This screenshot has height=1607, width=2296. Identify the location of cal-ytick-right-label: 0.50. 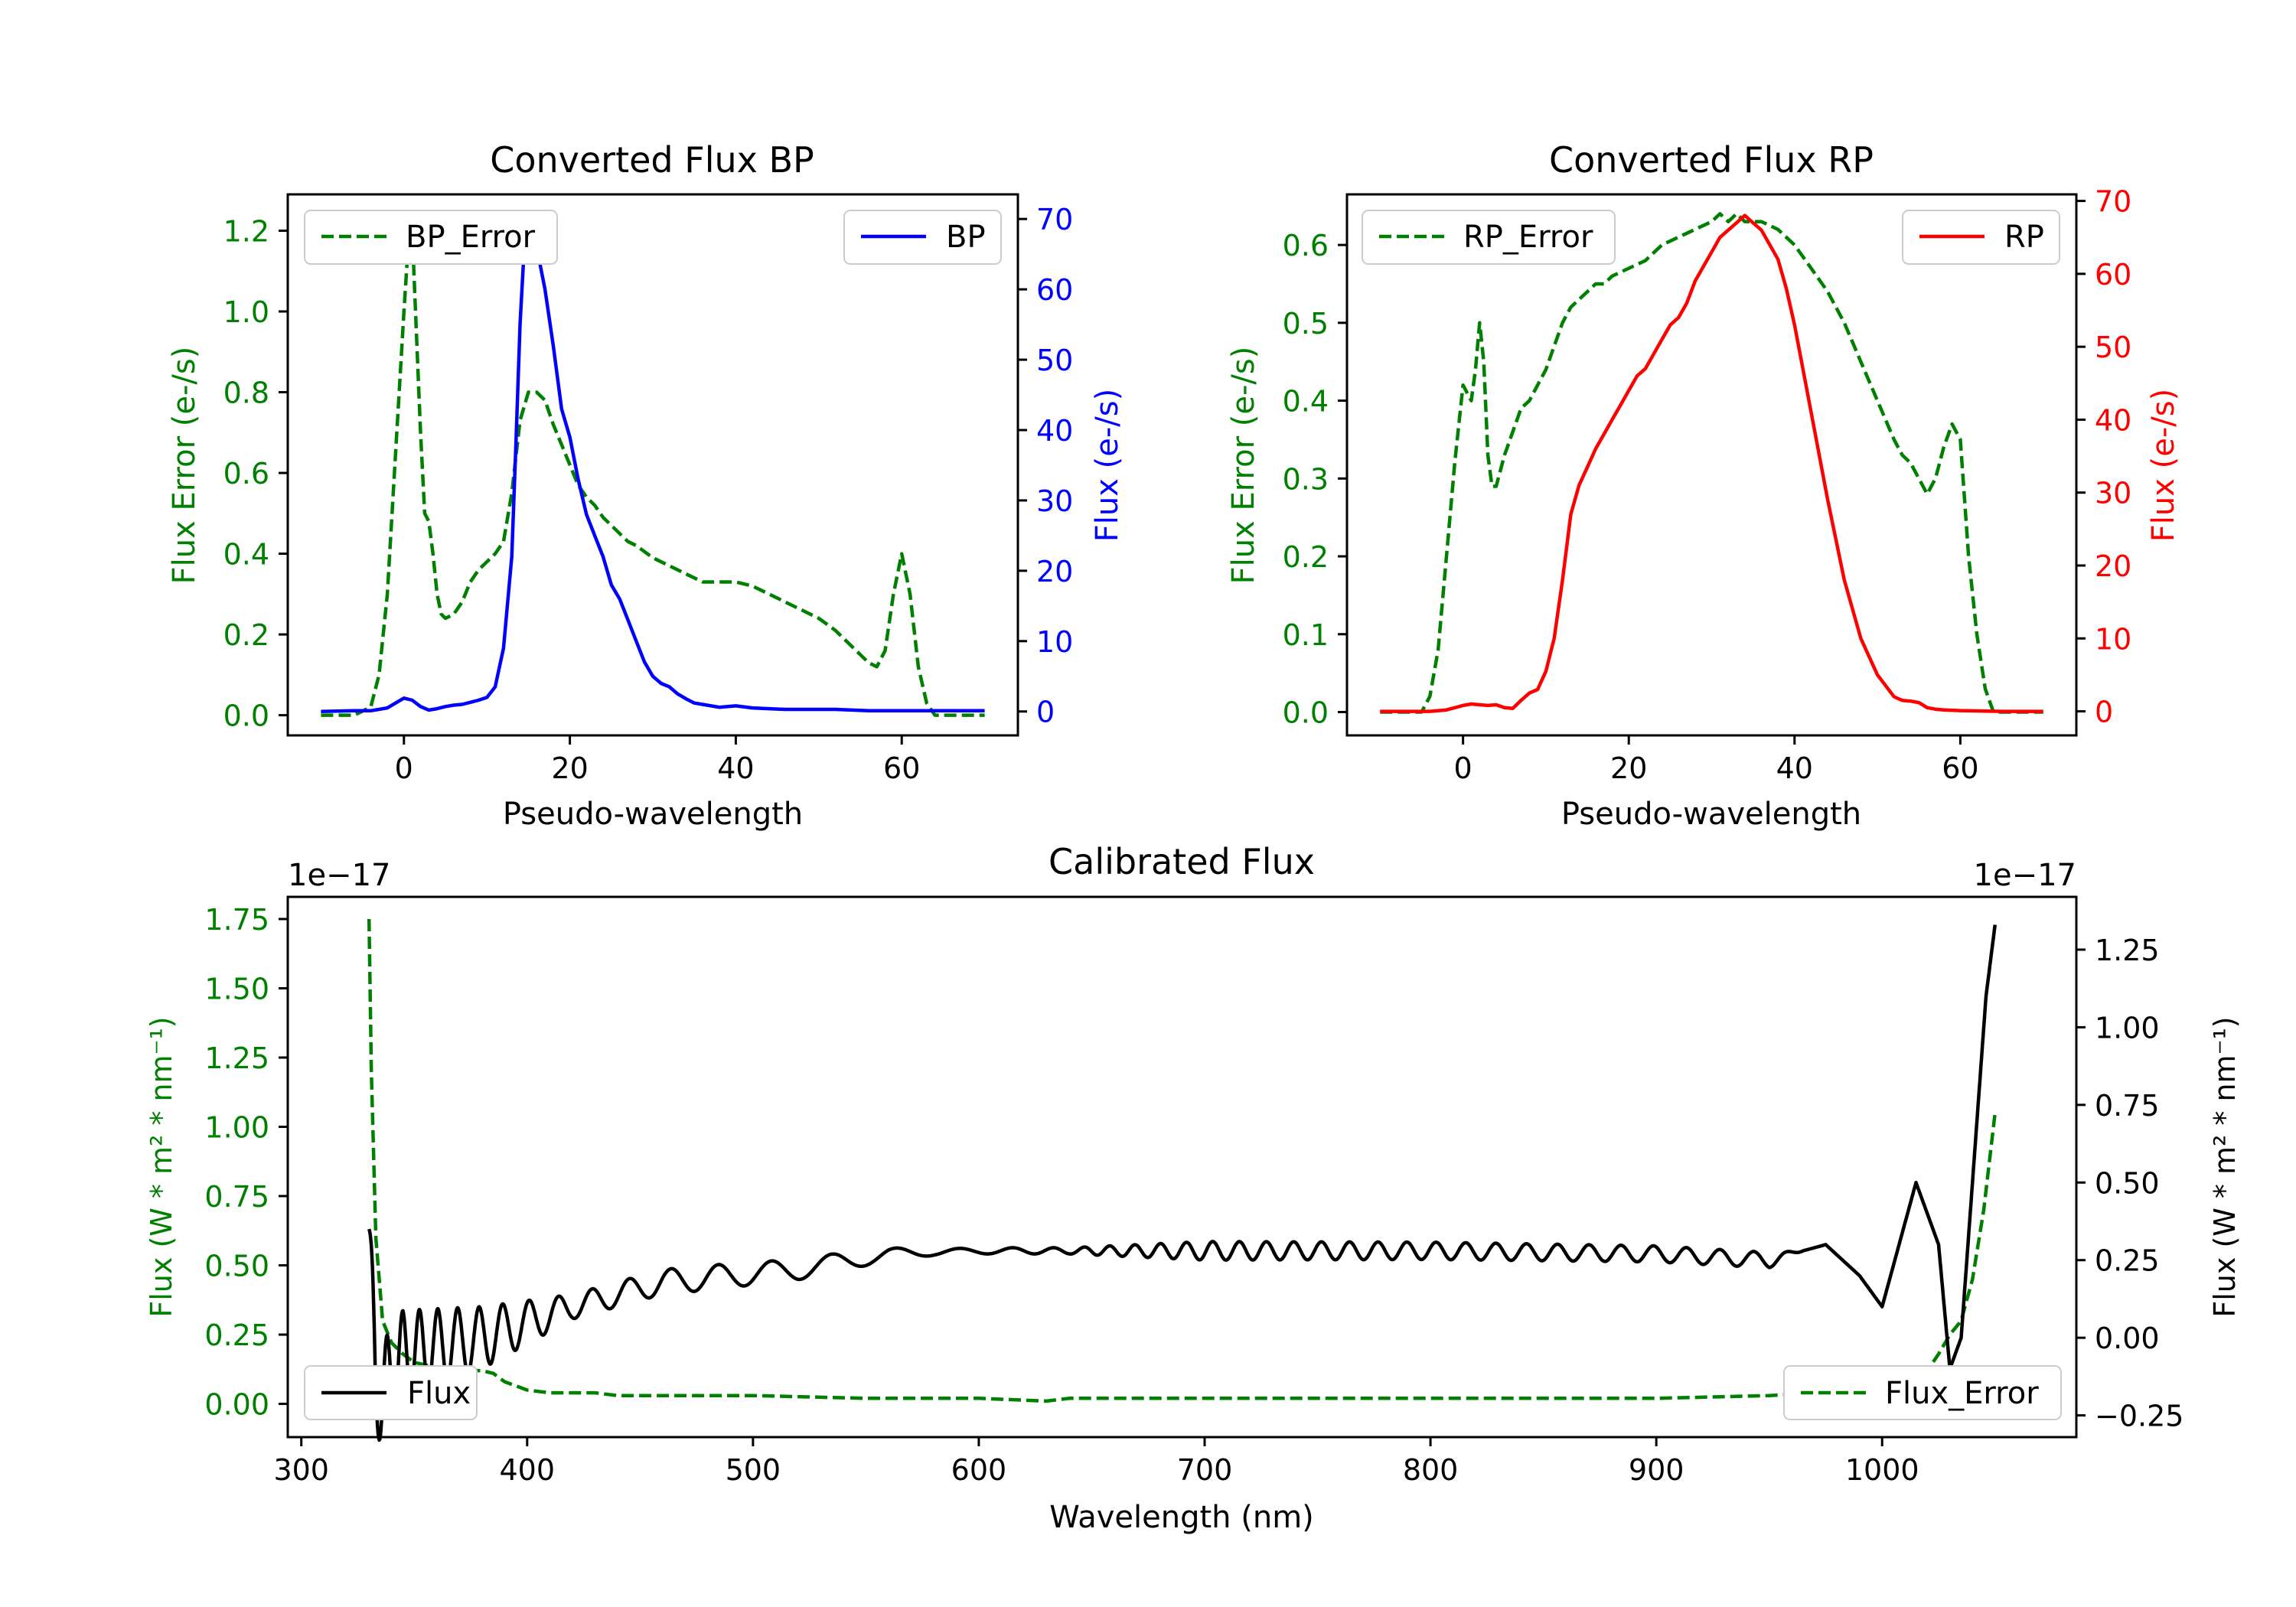
(2127, 1183).